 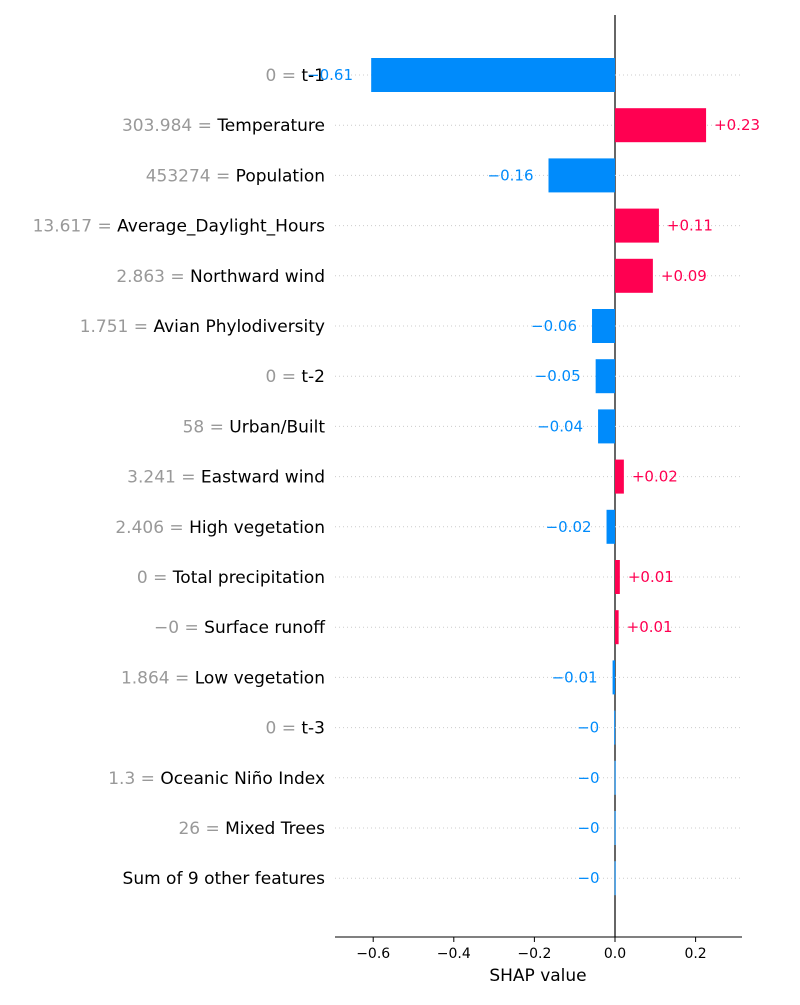 I want to click on feature-name: Population, so click(x=280, y=176).